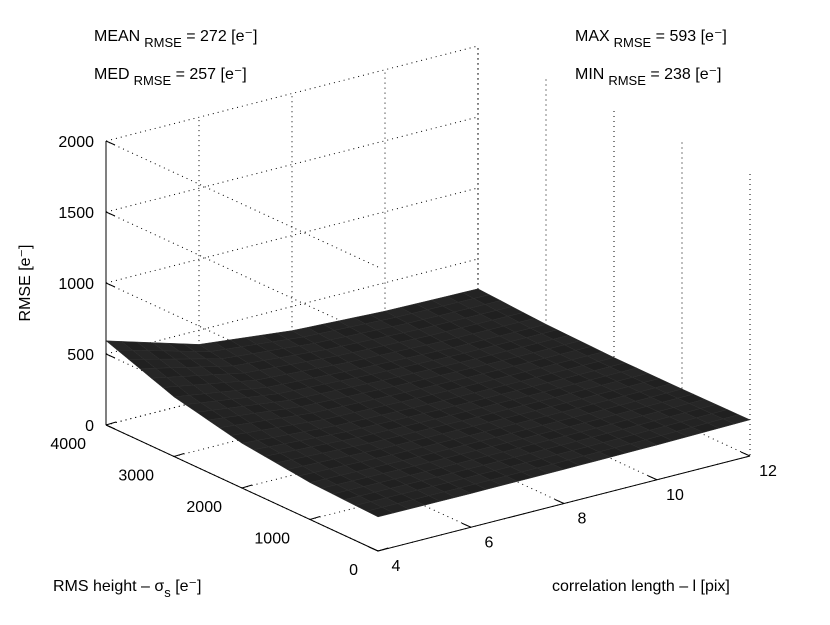 This screenshot has height=625, width=830. I want to click on annotation-min: MIN RMSE = 238 [e⁻], so click(648, 77).